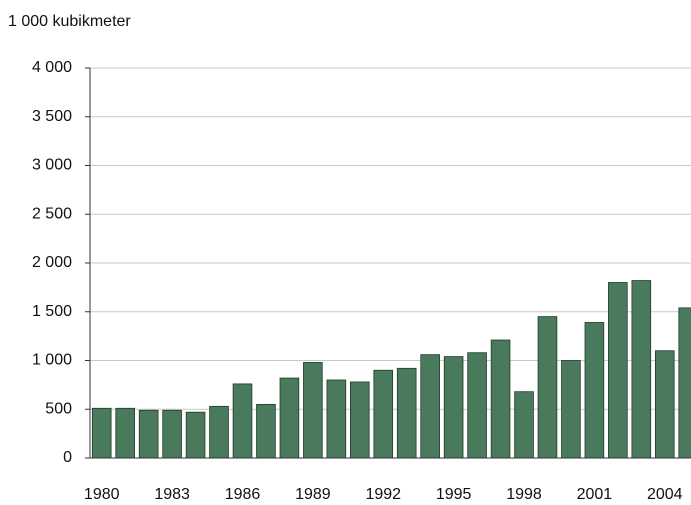 The height and width of the screenshot is (505, 691). What do you see at coordinates (454, 494) in the screenshot?
I see `x-tick-label: 1995` at bounding box center [454, 494].